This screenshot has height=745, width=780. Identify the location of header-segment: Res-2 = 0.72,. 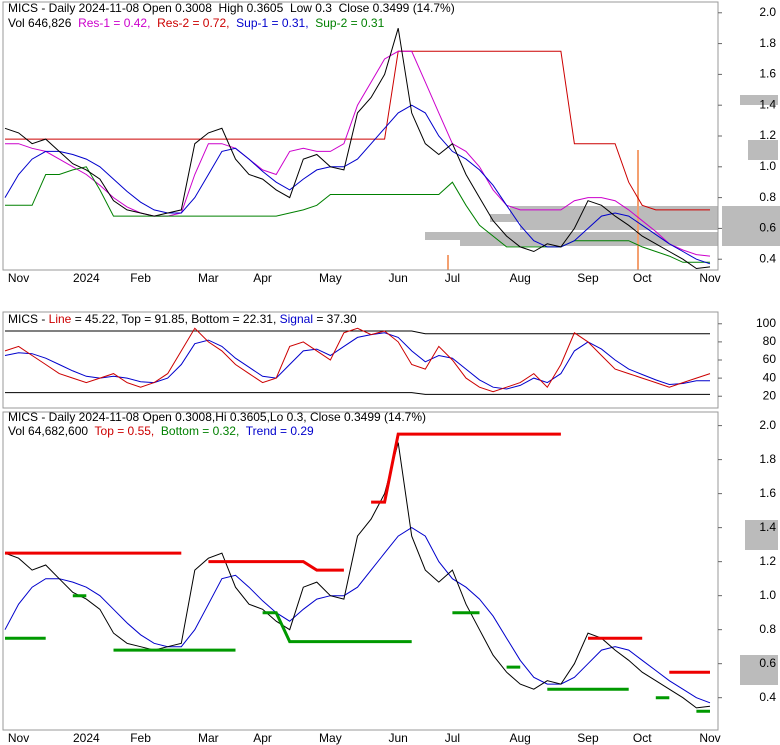
(189, 23).